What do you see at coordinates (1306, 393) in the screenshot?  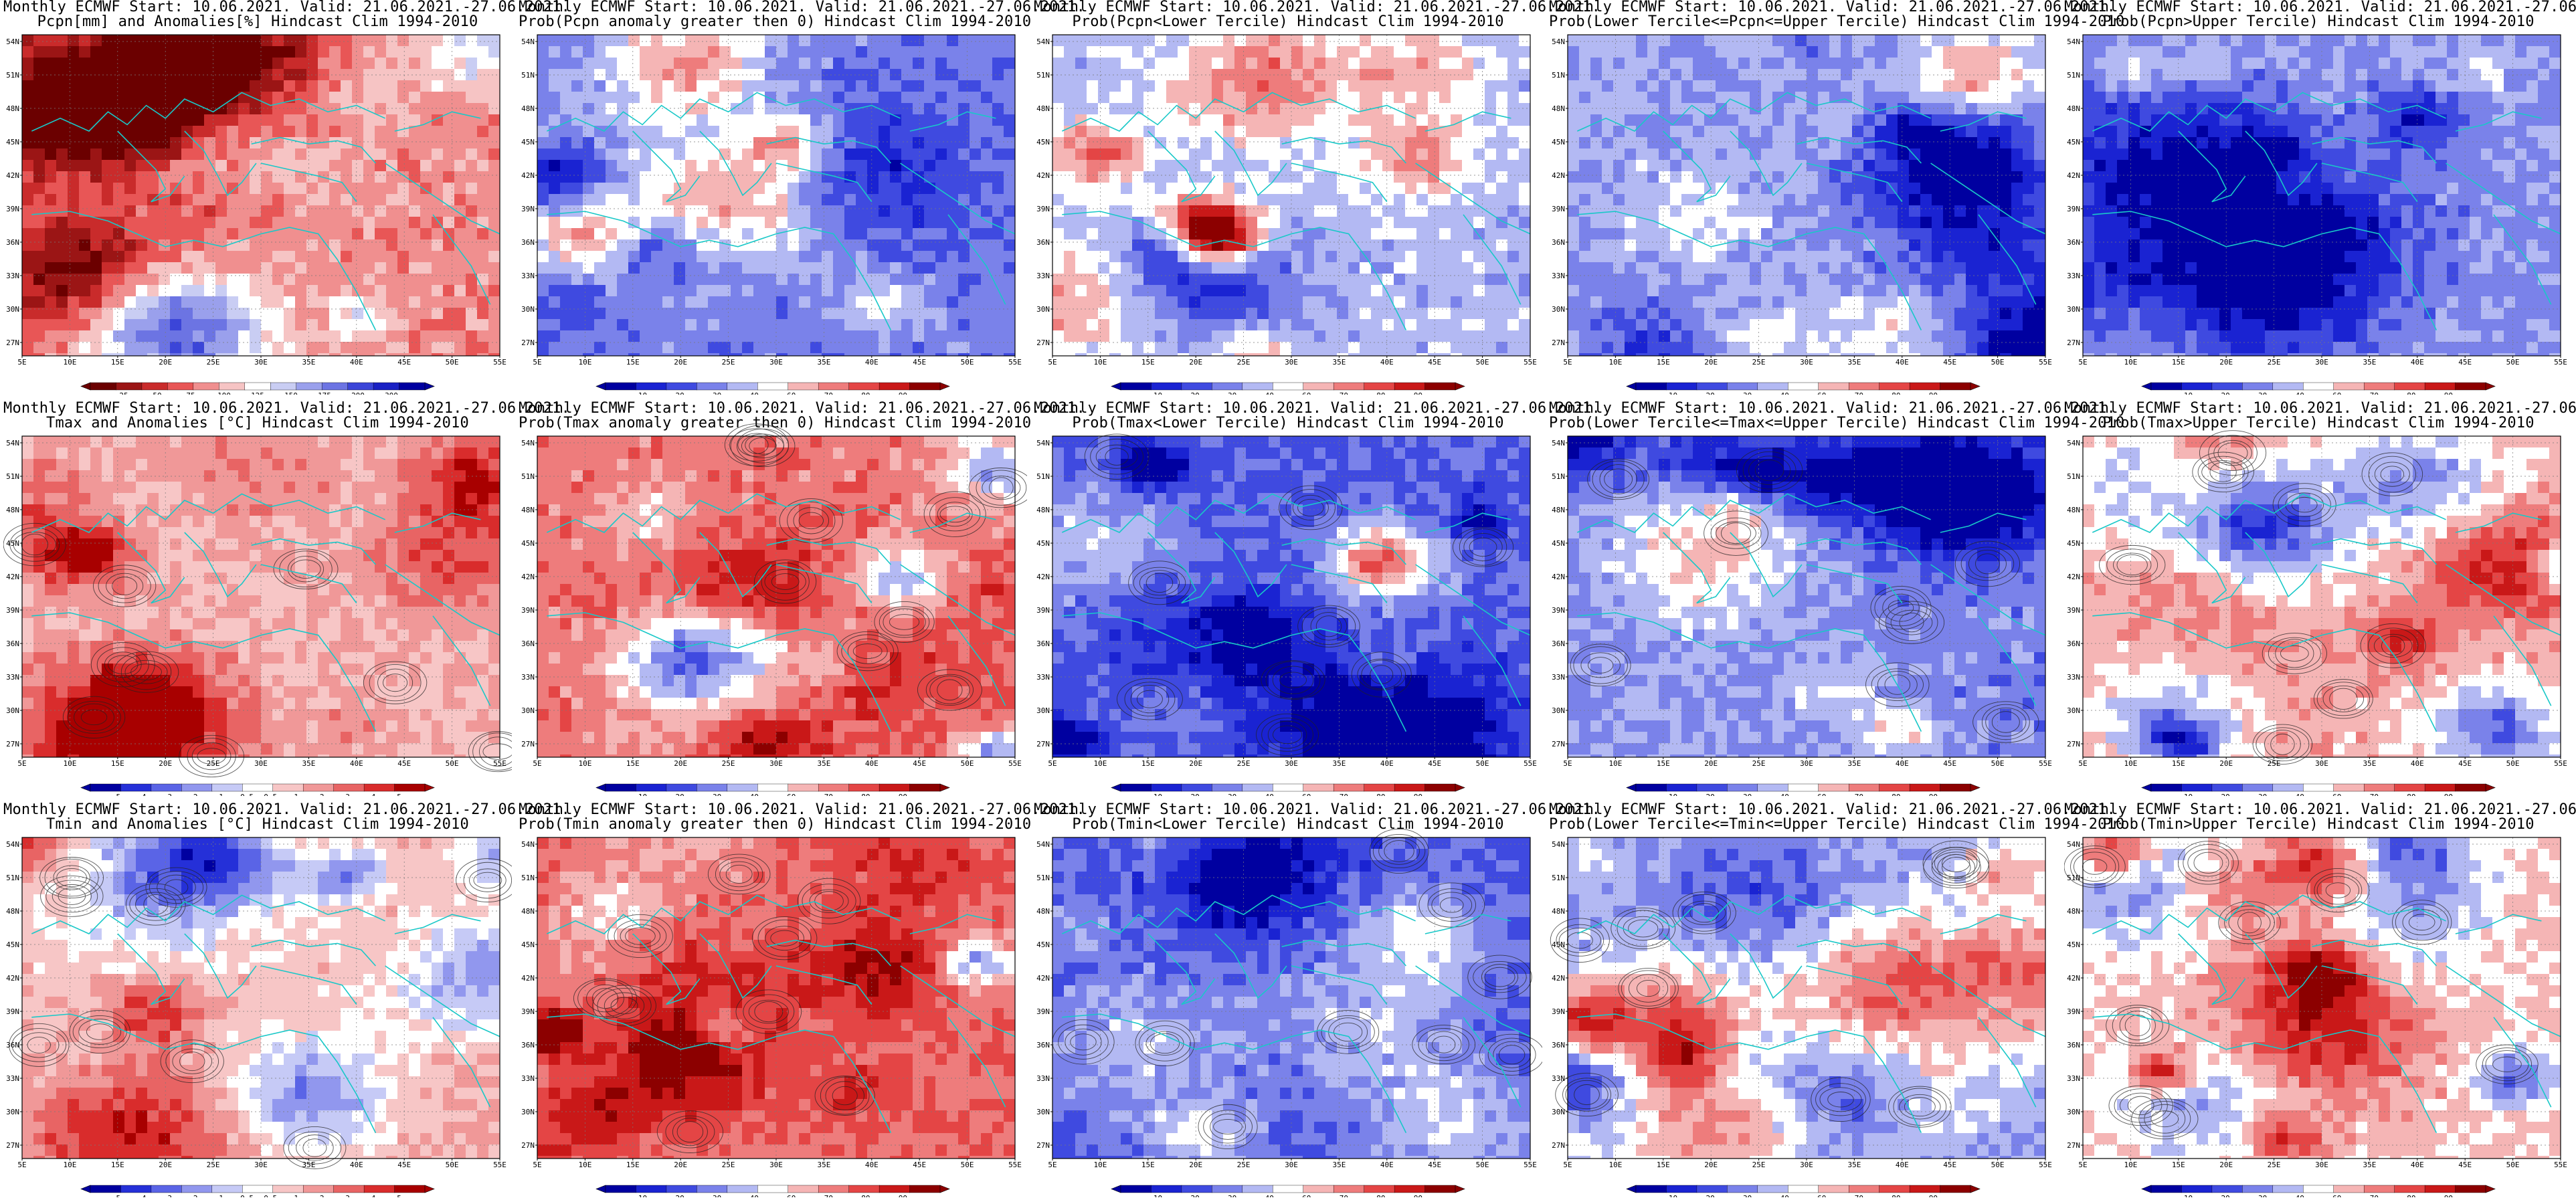 I see `colorbar-label: 60` at bounding box center [1306, 393].